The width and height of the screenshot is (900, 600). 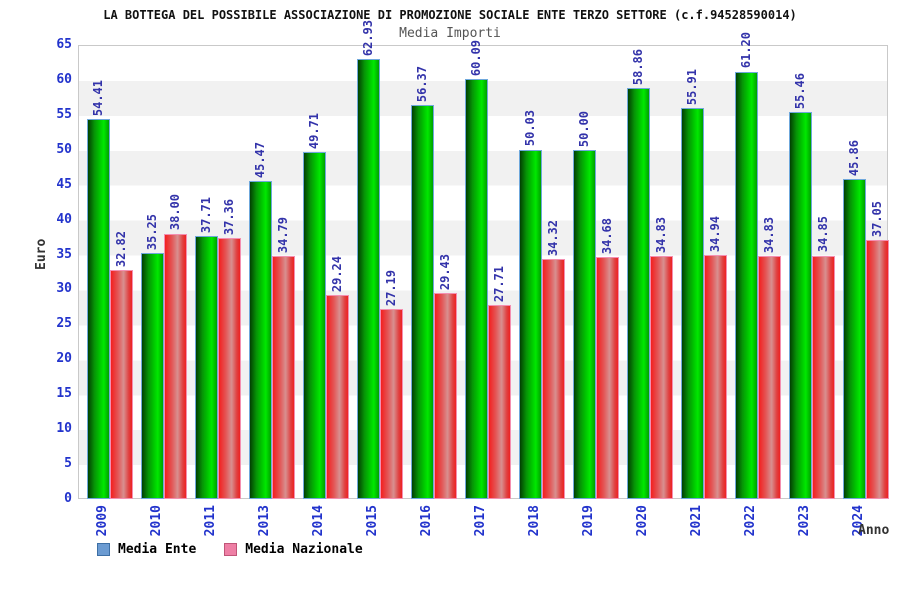 I want to click on value-label-media-ente-2023: 55.46, so click(x=800, y=90).